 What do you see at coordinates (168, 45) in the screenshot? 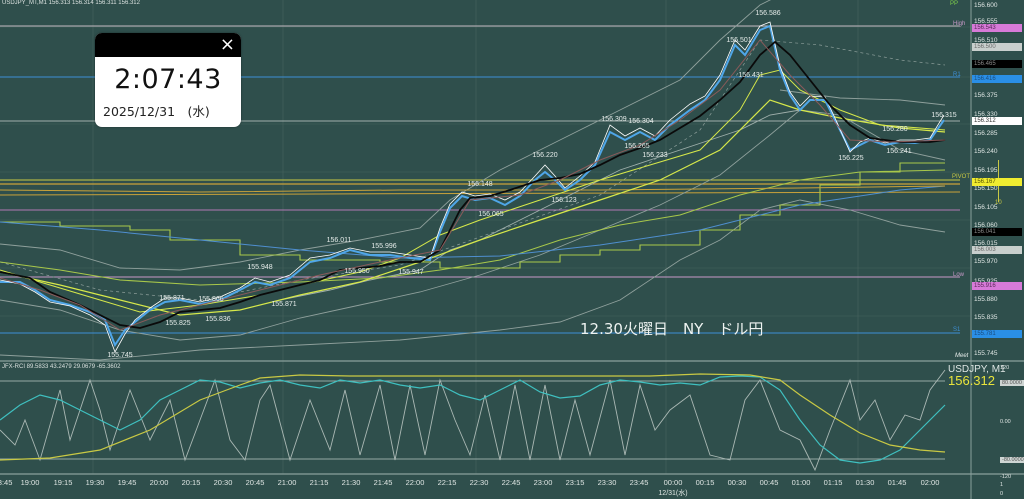
I see `clock-titlebar: ×` at bounding box center [168, 45].